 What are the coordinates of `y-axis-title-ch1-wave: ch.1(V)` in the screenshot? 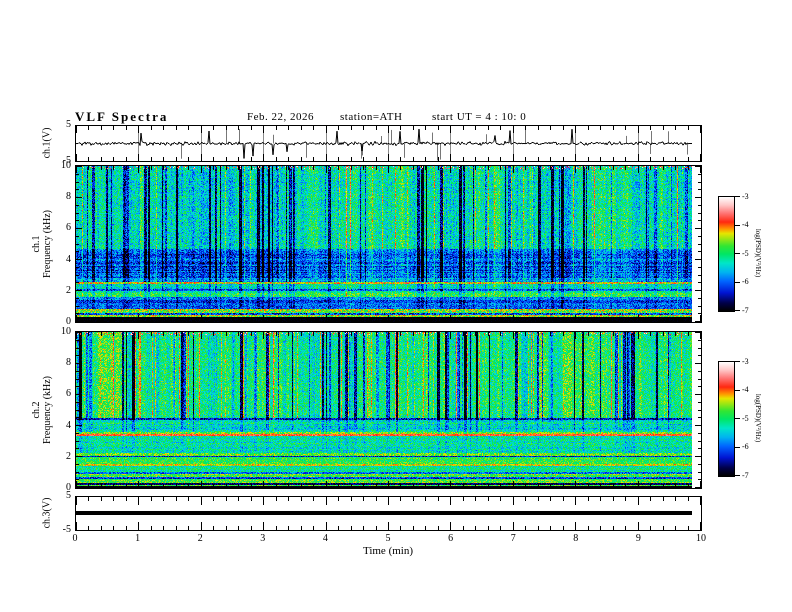 It's located at (47, 143).